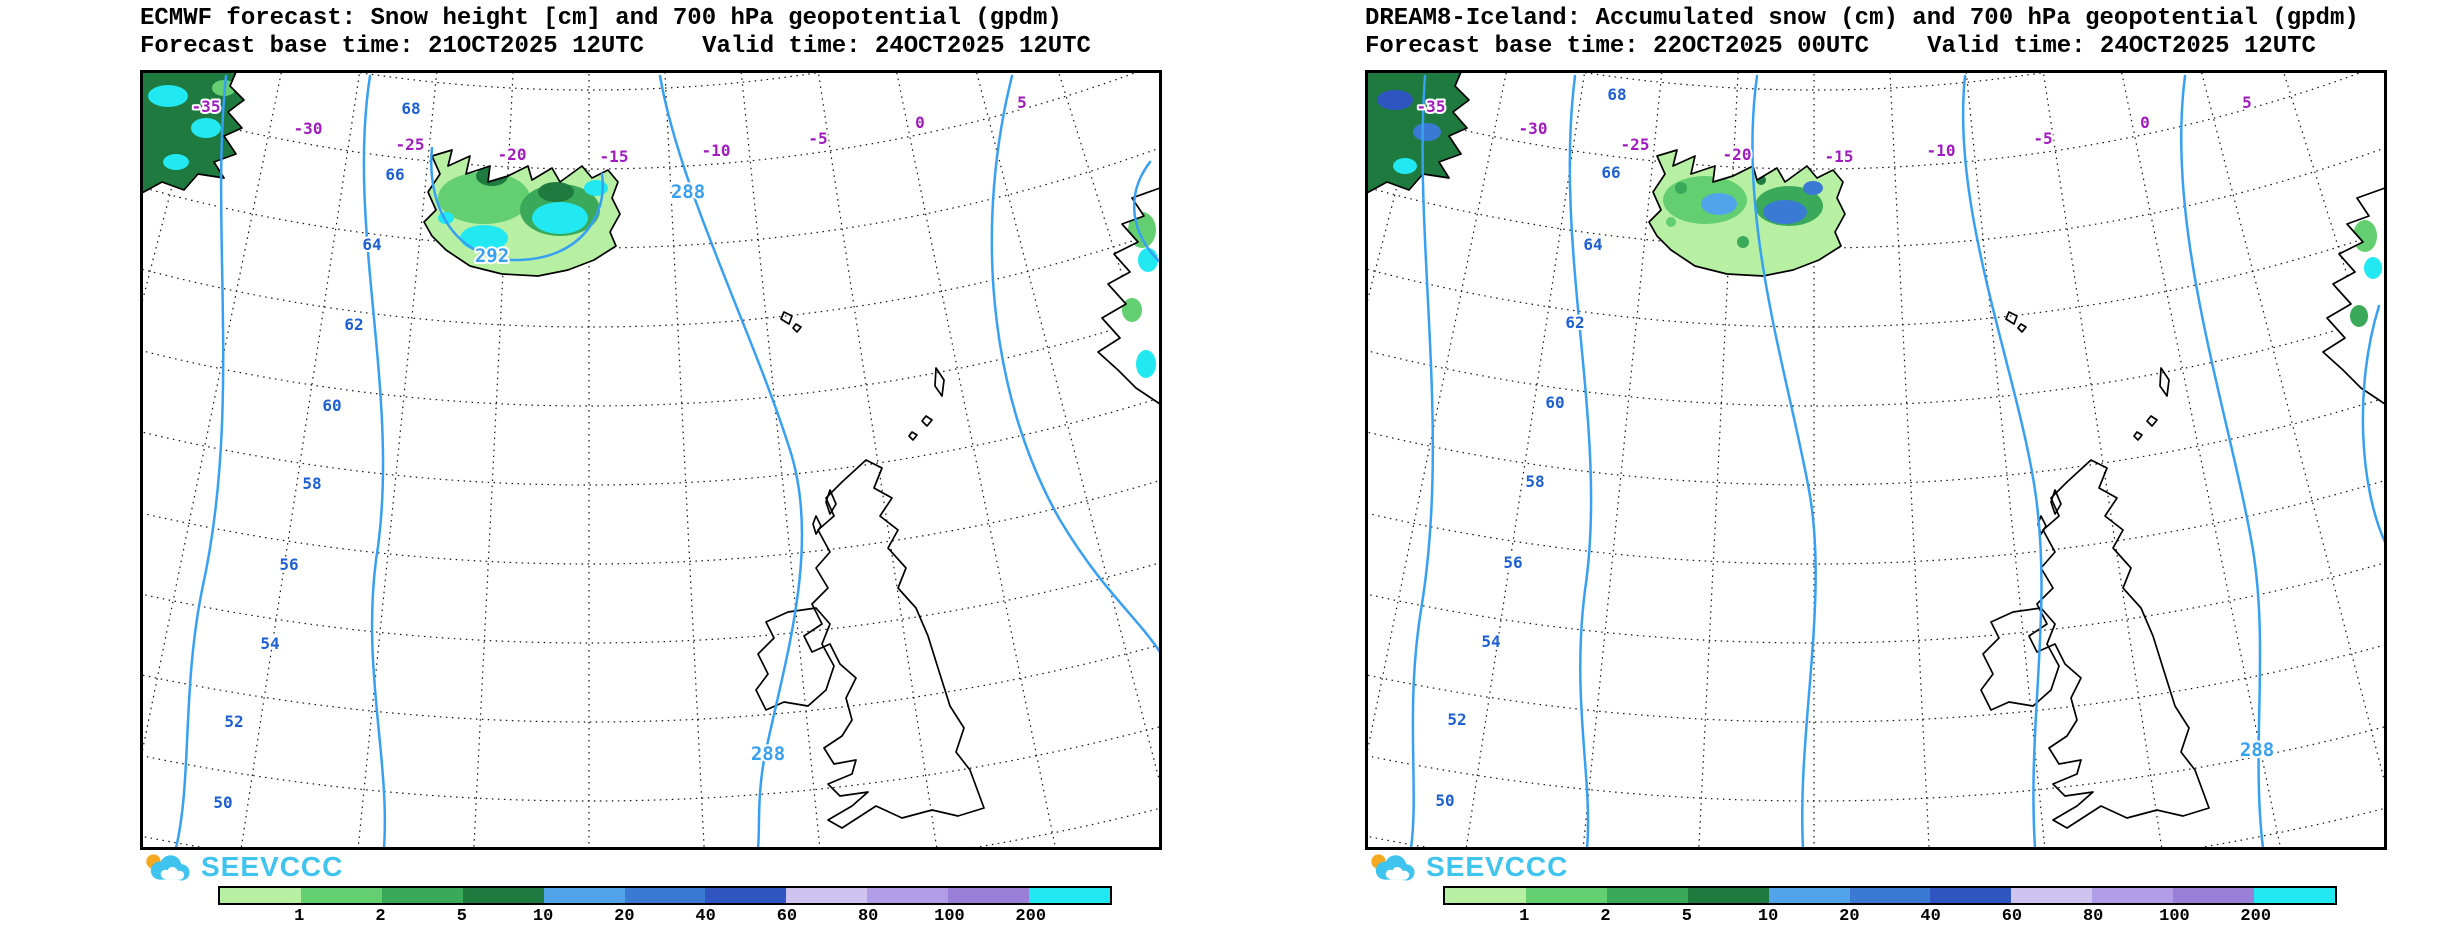 Image resolution: width=2449 pixels, height=926 pixels. What do you see at coordinates (624, 916) in the screenshot?
I see `legend-tick-label: 20` at bounding box center [624, 916].